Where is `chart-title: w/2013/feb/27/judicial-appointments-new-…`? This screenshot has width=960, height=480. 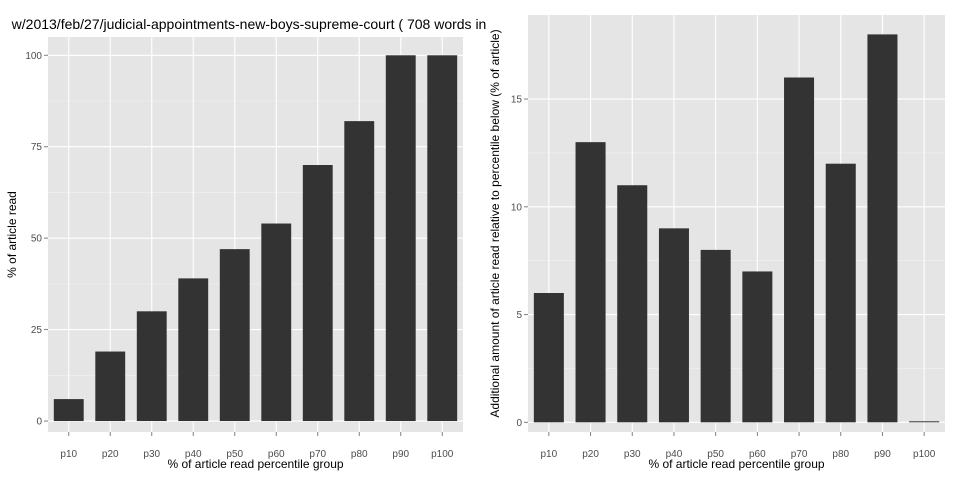 chart-title: w/2013/feb/27/judicial-appointments-new-… is located at coordinates (249, 24).